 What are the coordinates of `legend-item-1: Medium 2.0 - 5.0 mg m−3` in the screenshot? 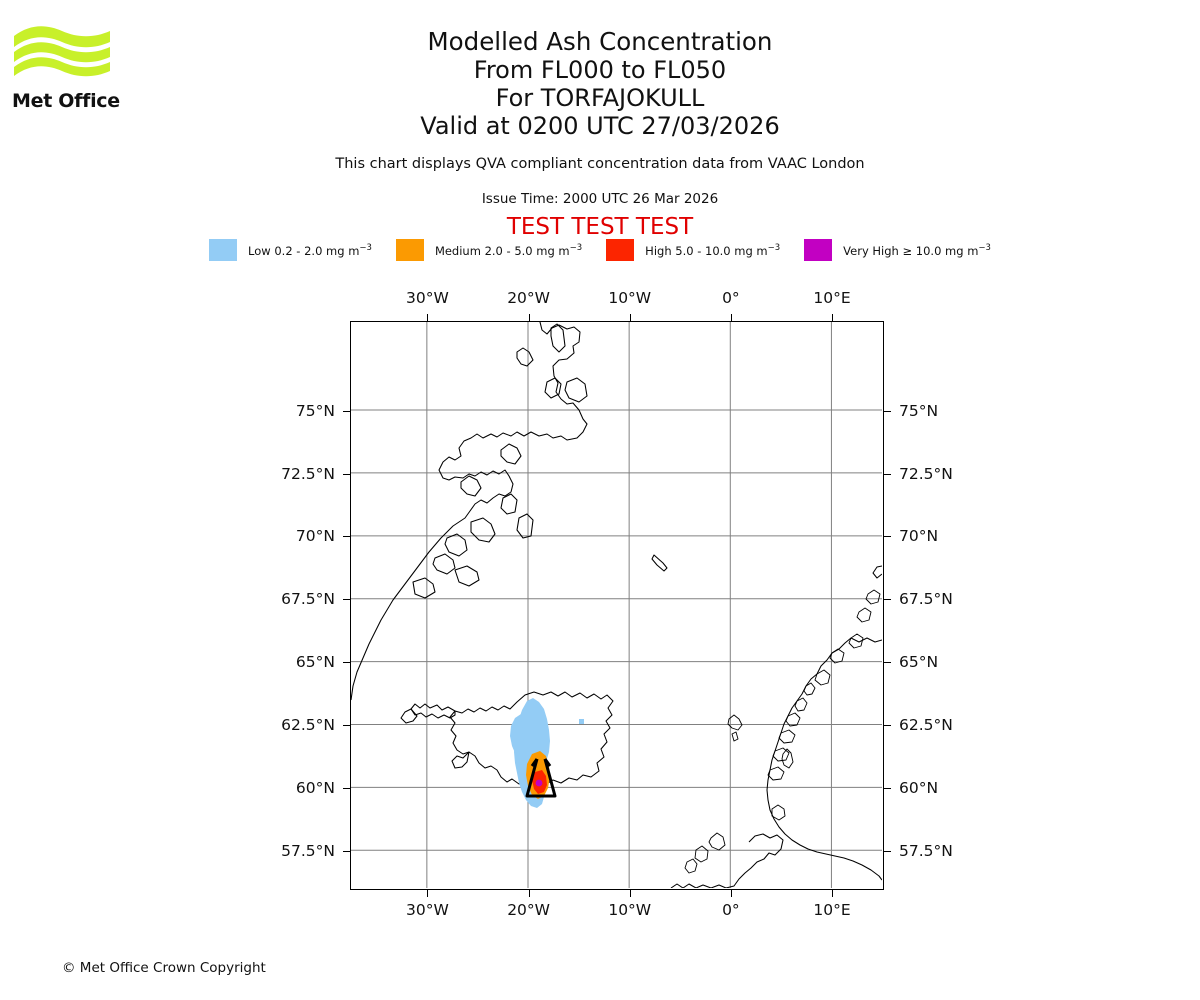 It's located at (489, 250).